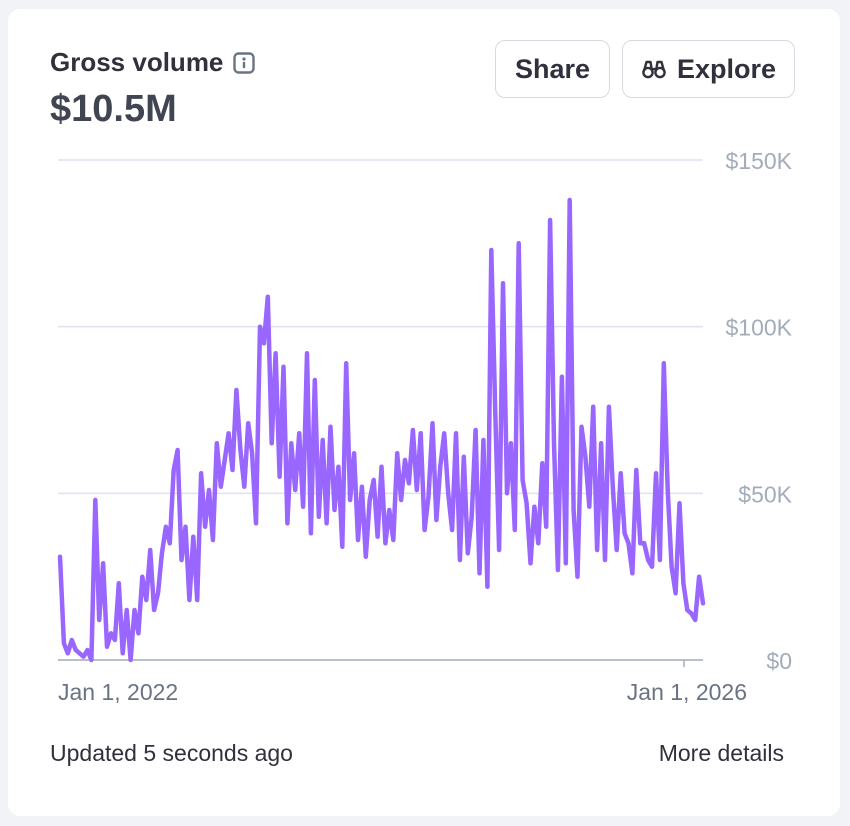  Describe the element at coordinates (726, 68) in the screenshot. I see `explore-button-label: Explore` at that location.